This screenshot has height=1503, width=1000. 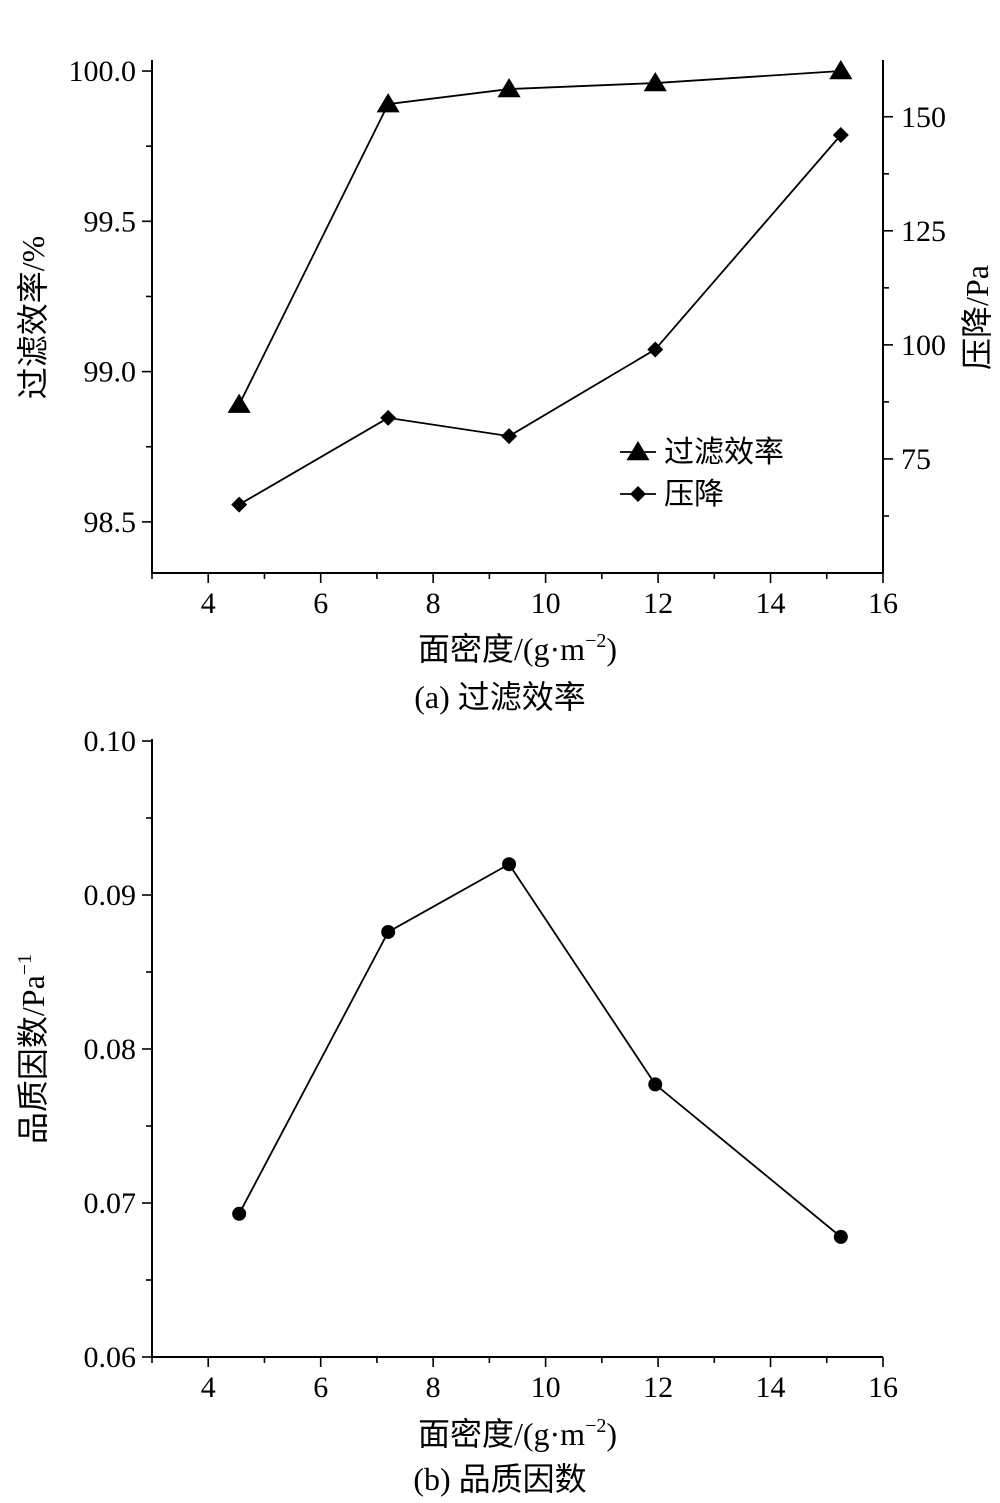 I want to click on y2-tick-label: 75, so click(x=916, y=459).